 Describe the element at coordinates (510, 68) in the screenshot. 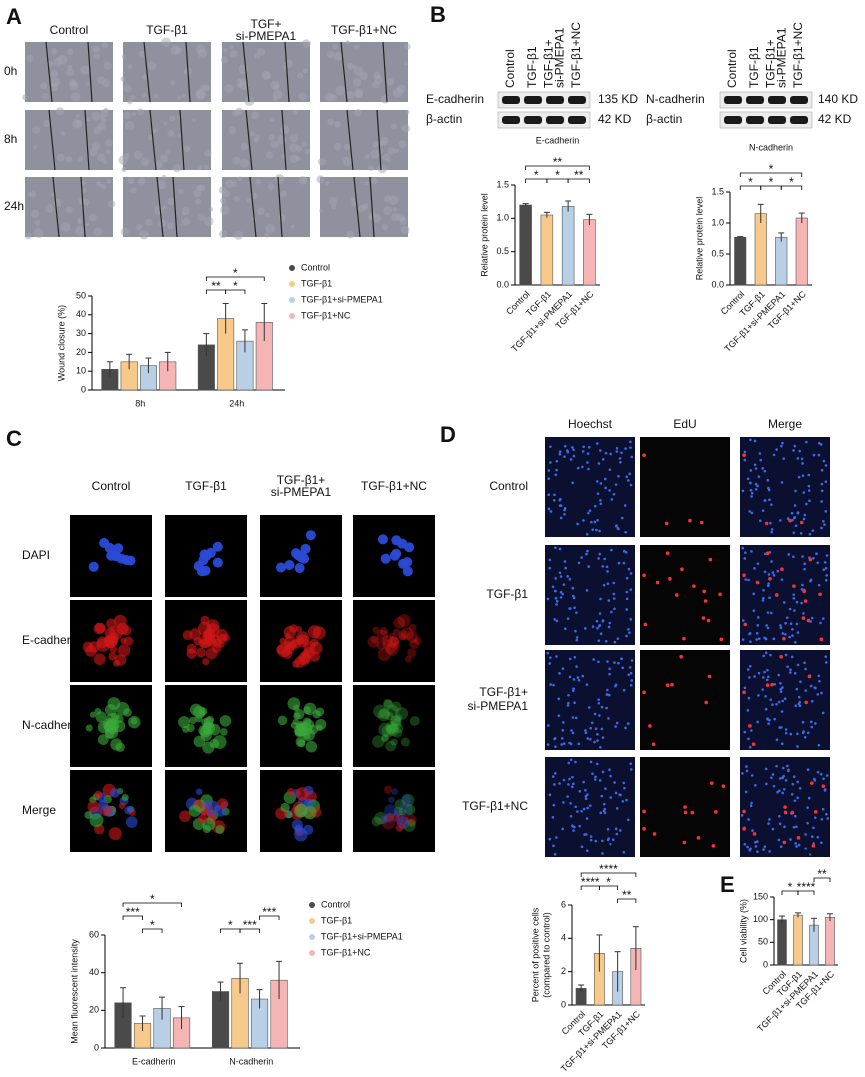

I see `lane-label: Control` at that location.